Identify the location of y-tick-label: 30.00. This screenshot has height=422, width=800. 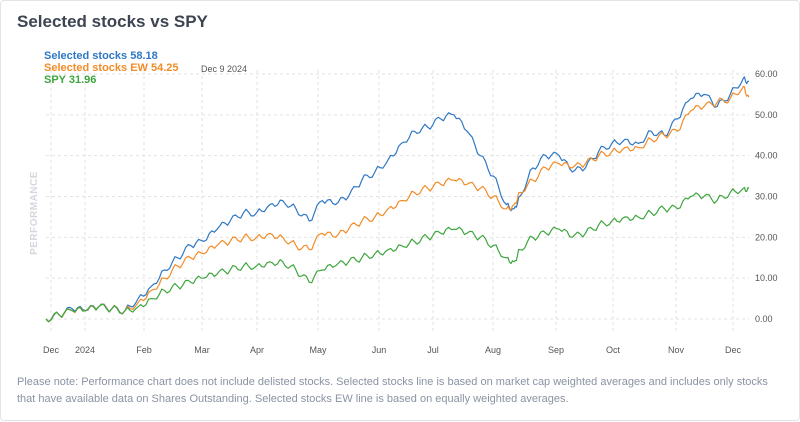
(766, 197).